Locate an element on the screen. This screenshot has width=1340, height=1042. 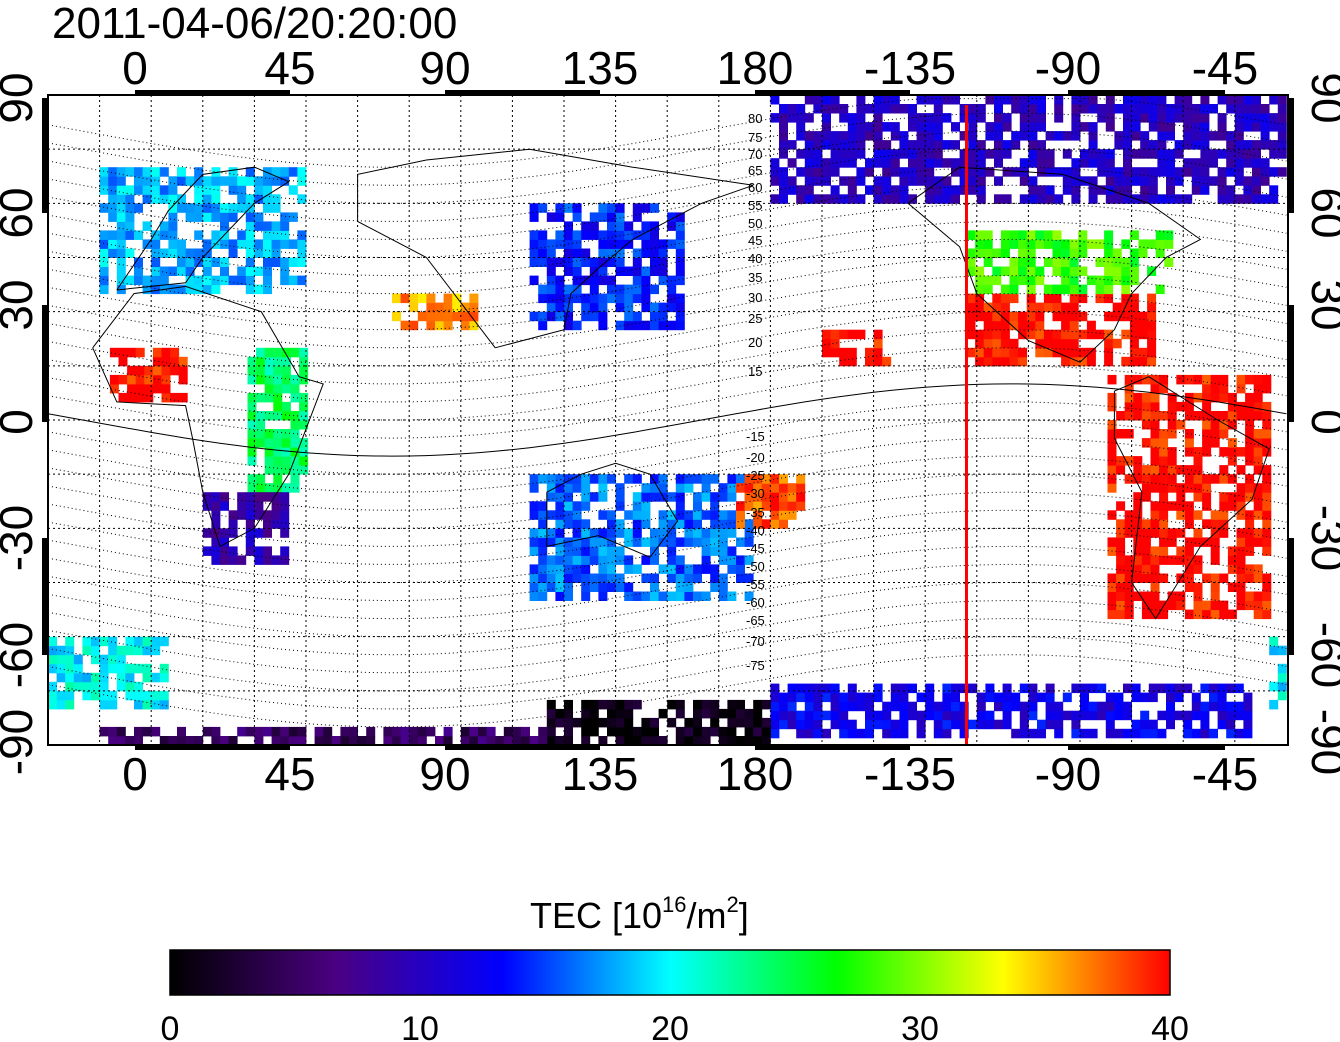
tec-region-north-america-mid is located at coordinates (1070, 262).